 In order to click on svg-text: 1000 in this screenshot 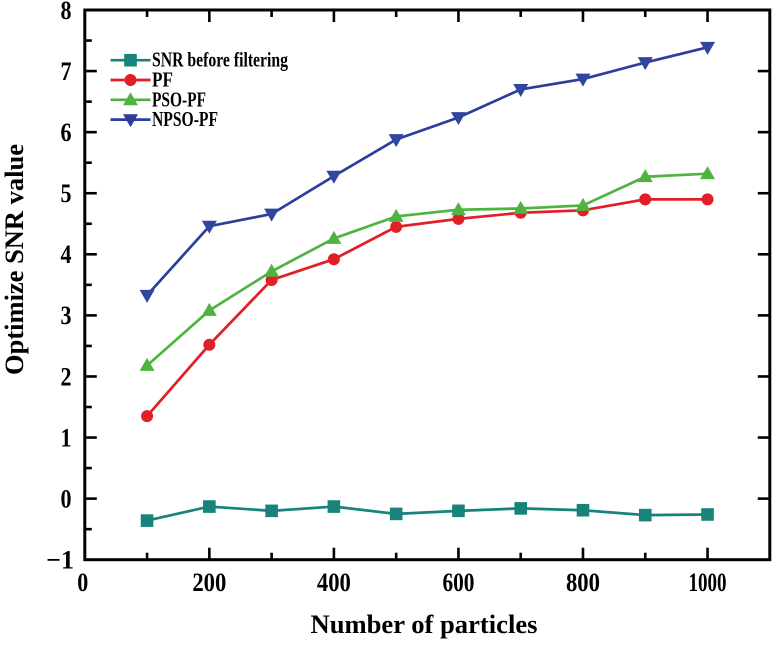, I will do `click(708, 582)`.